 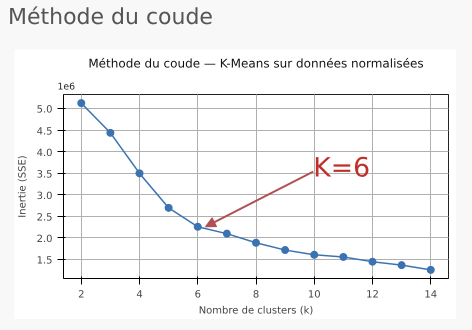 I want to click on x-tick-label: 8, so click(x=256, y=295).